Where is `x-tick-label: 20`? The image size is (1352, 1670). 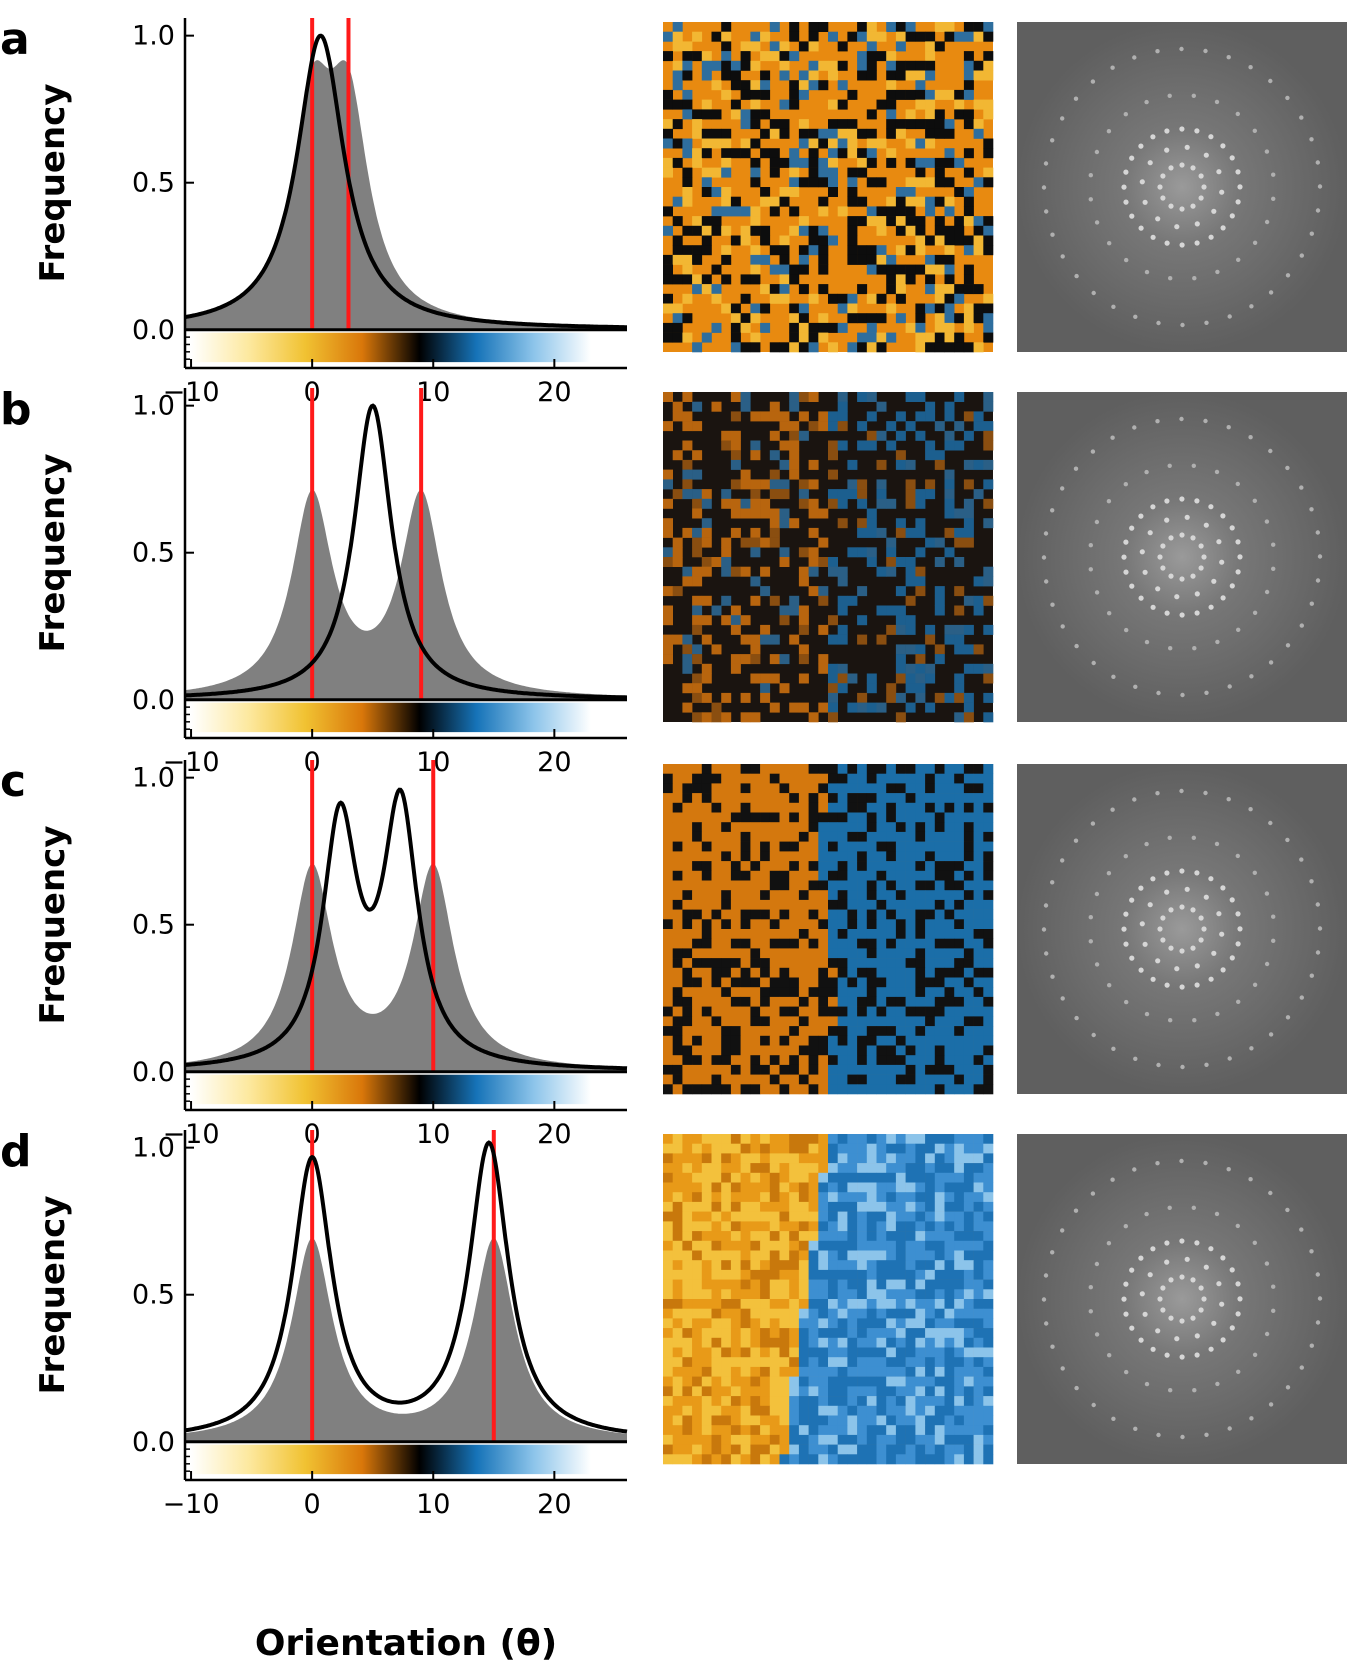
x-tick-label: 20 is located at coordinates (554, 762).